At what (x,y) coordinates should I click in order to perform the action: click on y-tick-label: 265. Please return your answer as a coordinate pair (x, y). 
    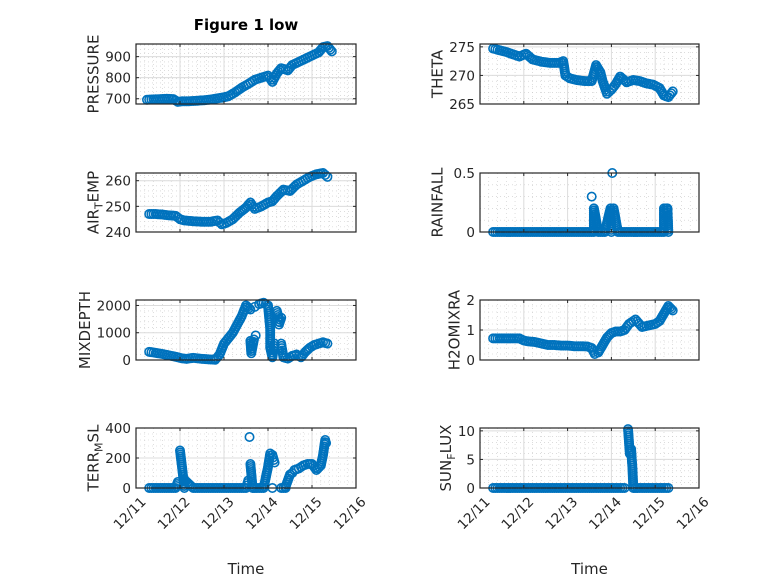
    Looking at the image, I should click on (462, 105).